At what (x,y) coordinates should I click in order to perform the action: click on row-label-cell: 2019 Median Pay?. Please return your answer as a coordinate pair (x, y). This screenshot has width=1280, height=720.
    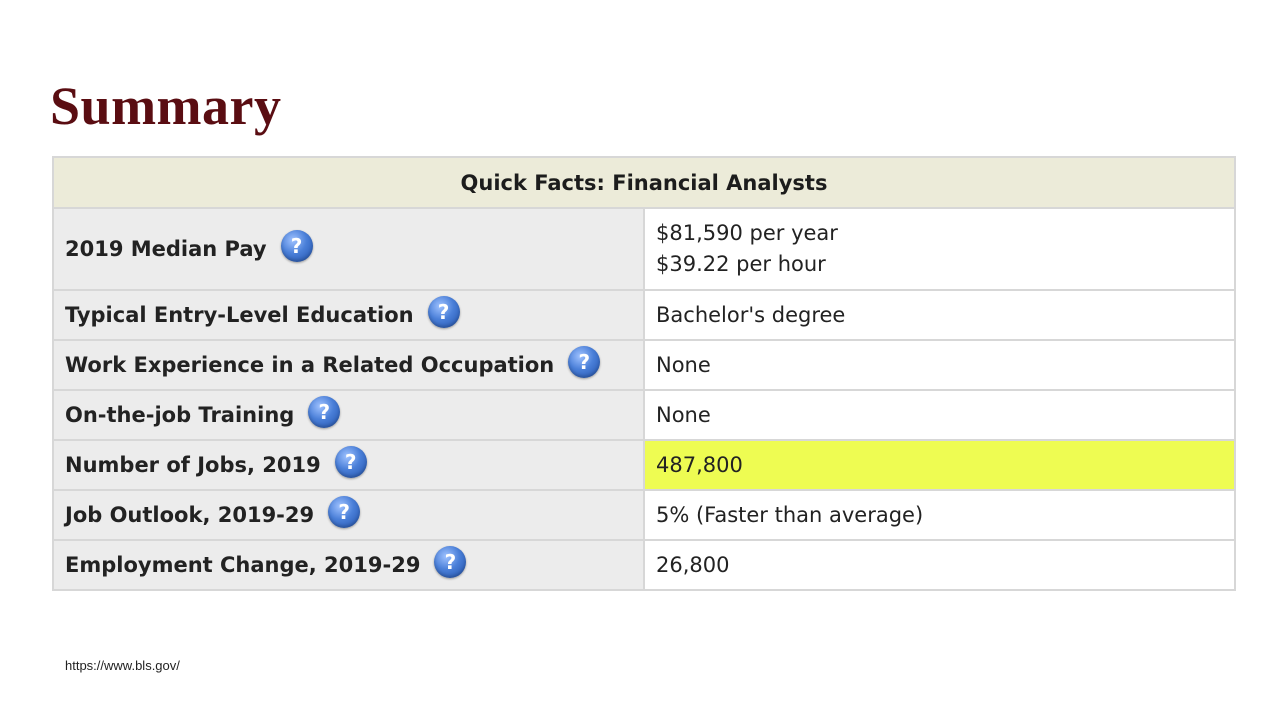
    Looking at the image, I should click on (348, 249).